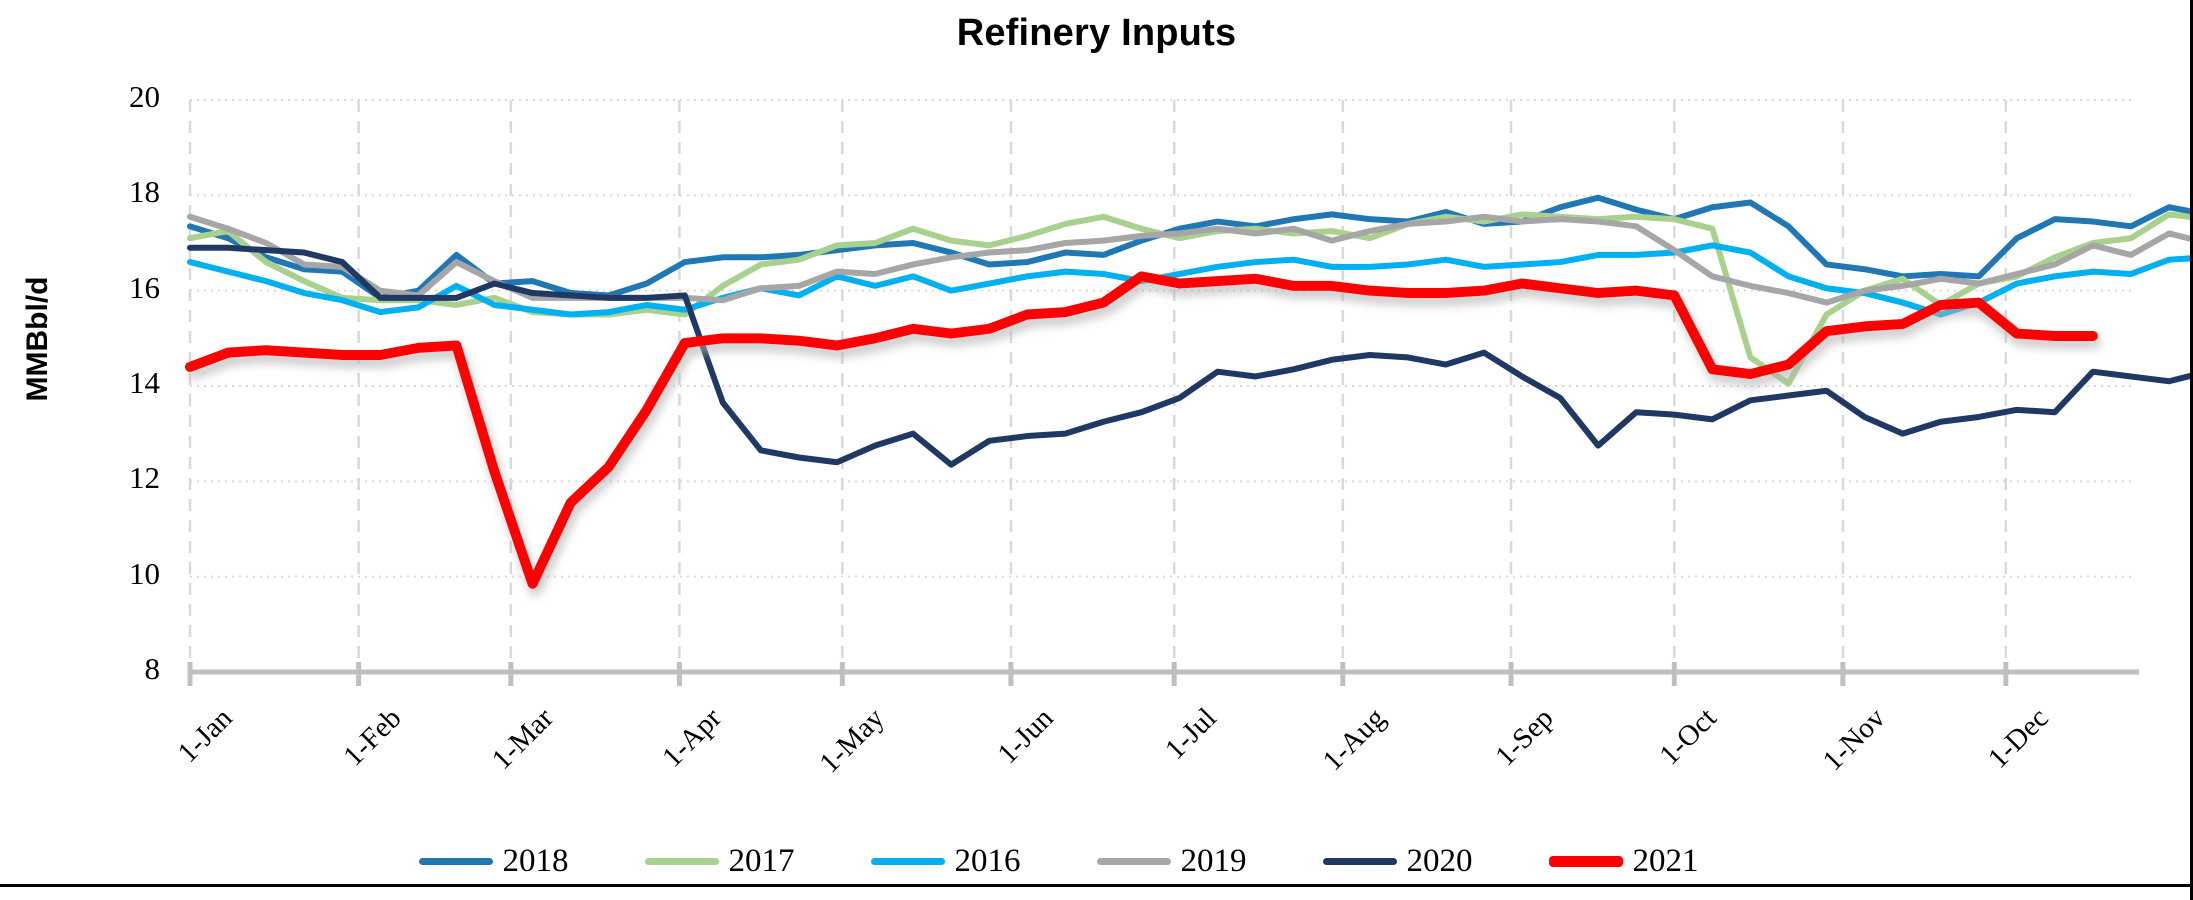 Image resolution: width=2193 pixels, height=900 pixels. Describe the element at coordinates (1098, 674) in the screenshot. I see `axis-ticks` at that location.